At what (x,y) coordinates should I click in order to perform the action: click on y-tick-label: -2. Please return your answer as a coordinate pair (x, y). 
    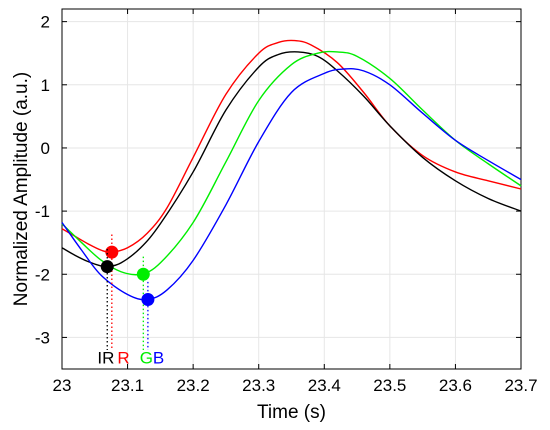
    Looking at the image, I should click on (42, 274).